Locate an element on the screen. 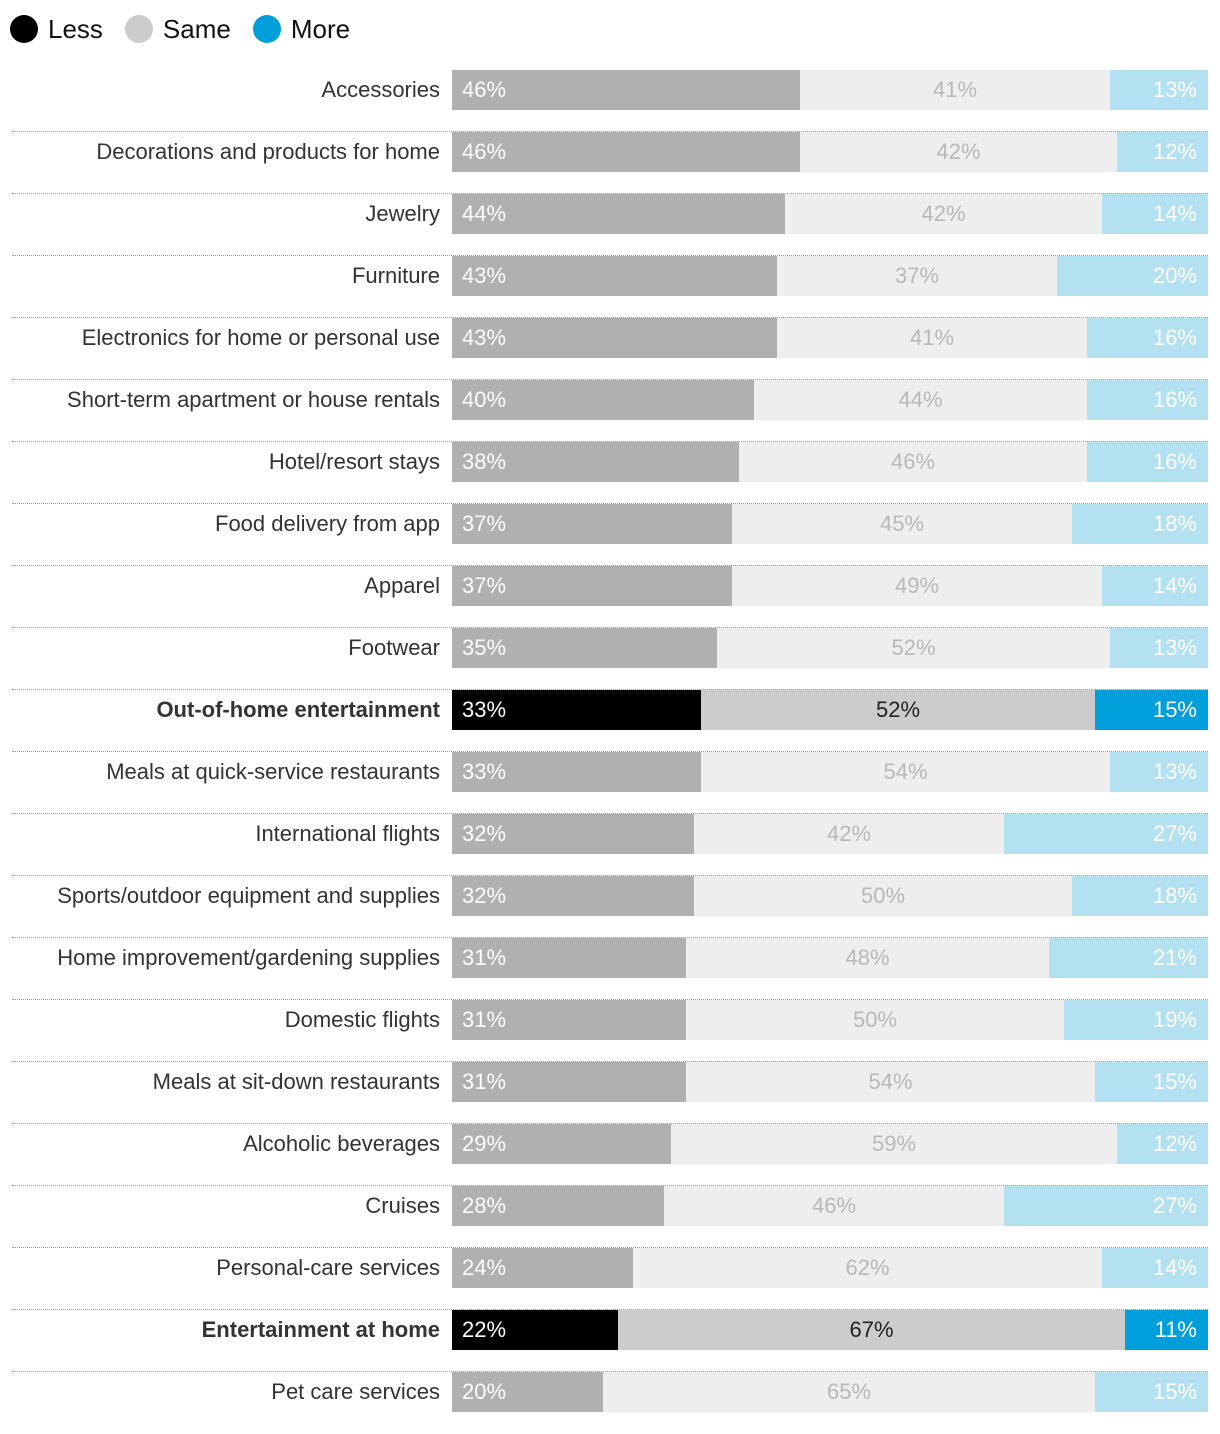 Image resolution: width=1220 pixels, height=1434 pixels. bar-row-meals-at-sit-down-restaurants: Meals at sit-down restaurants 31% 54% 15% is located at coordinates (610, 1093).